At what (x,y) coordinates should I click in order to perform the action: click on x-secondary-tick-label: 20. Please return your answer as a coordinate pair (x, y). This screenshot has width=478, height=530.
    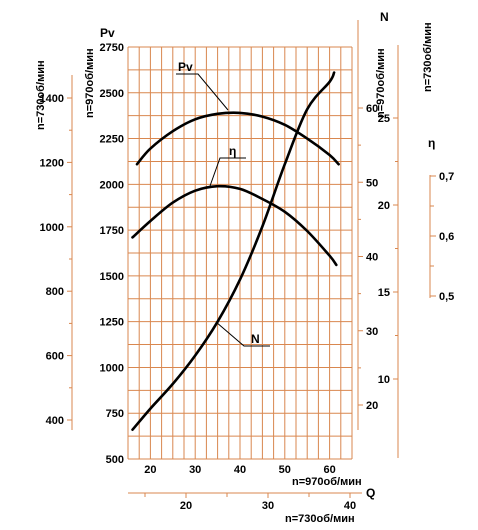
    Looking at the image, I should click on (186, 506).